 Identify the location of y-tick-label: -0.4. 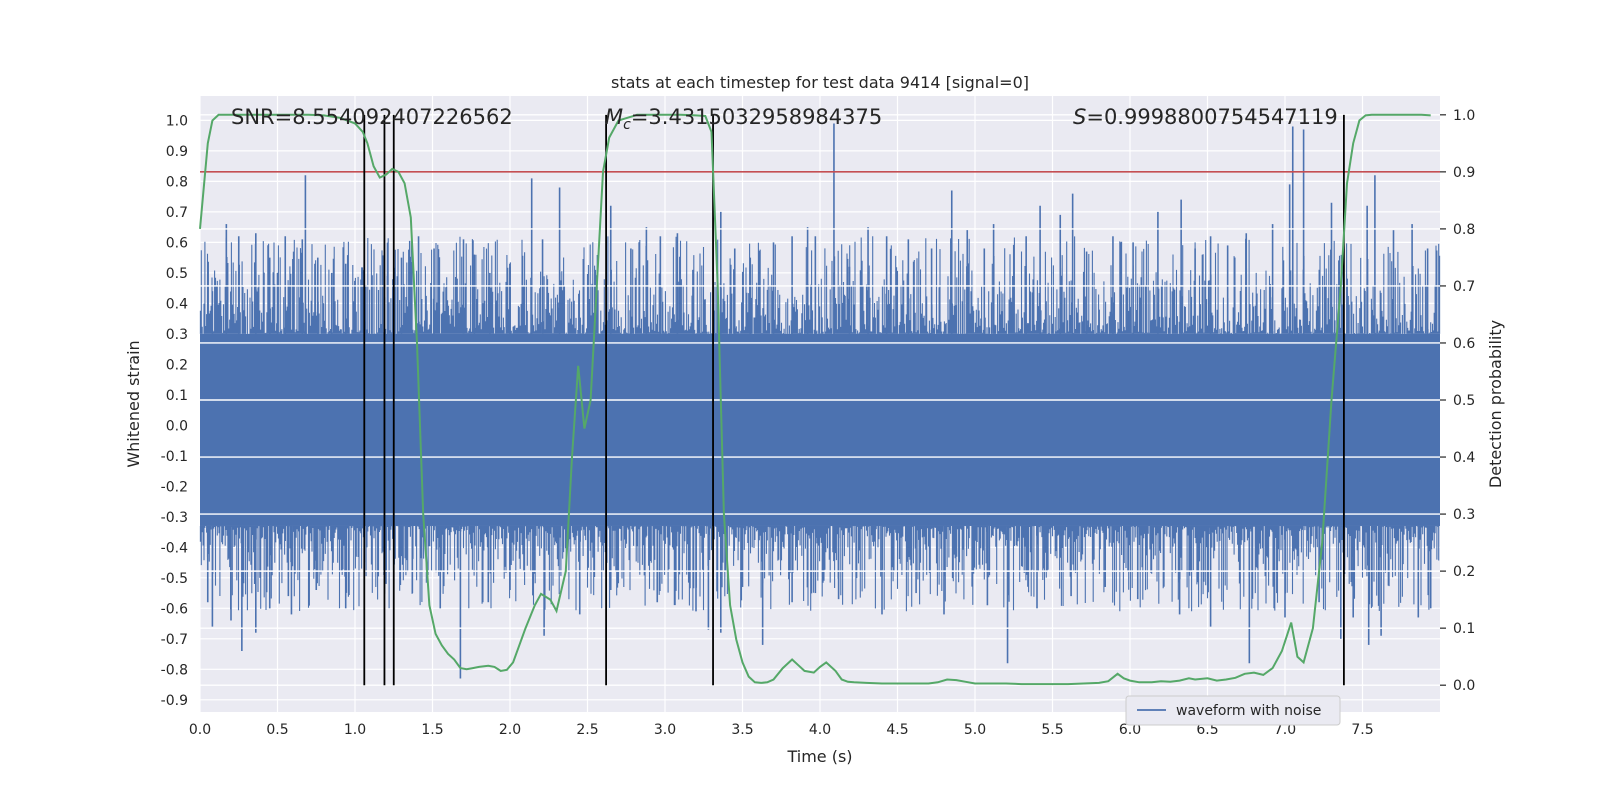
(174, 548).